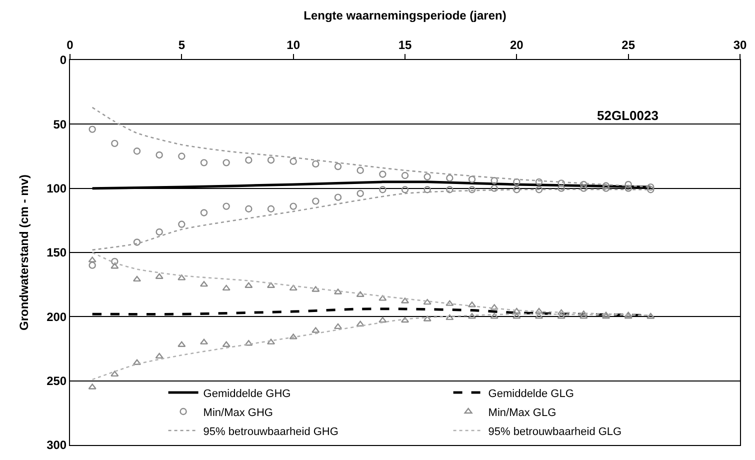 The width and height of the screenshot is (755, 460). What do you see at coordinates (56, 253) in the screenshot?
I see `y-tick-label: 150` at bounding box center [56, 253].